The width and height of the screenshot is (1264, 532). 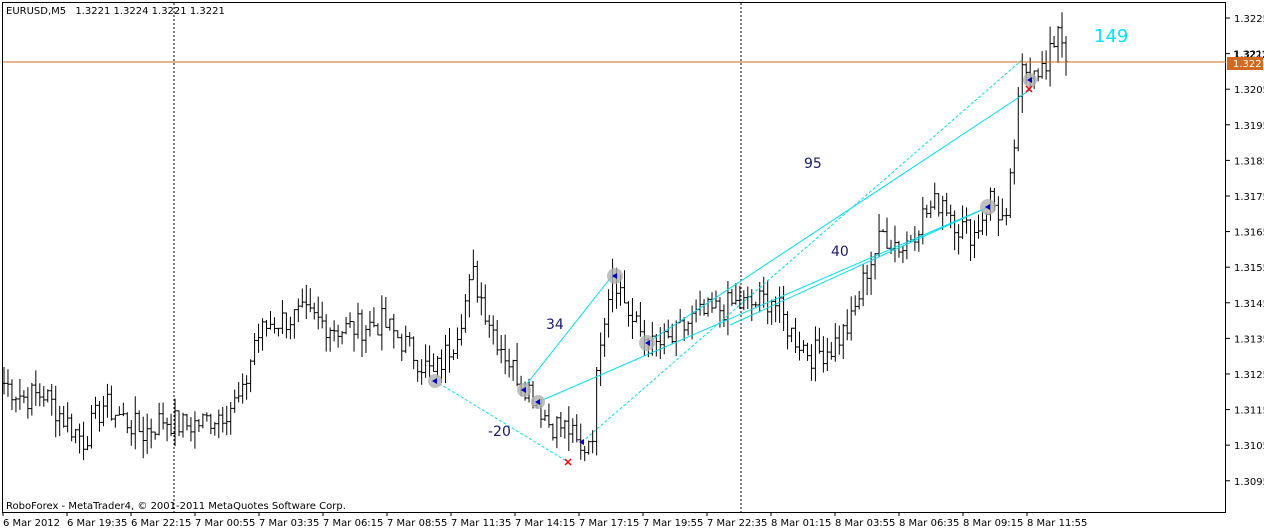 What do you see at coordinates (673, 523) in the screenshot?
I see `x-tick-label: 7 Mar 19:55` at bounding box center [673, 523].